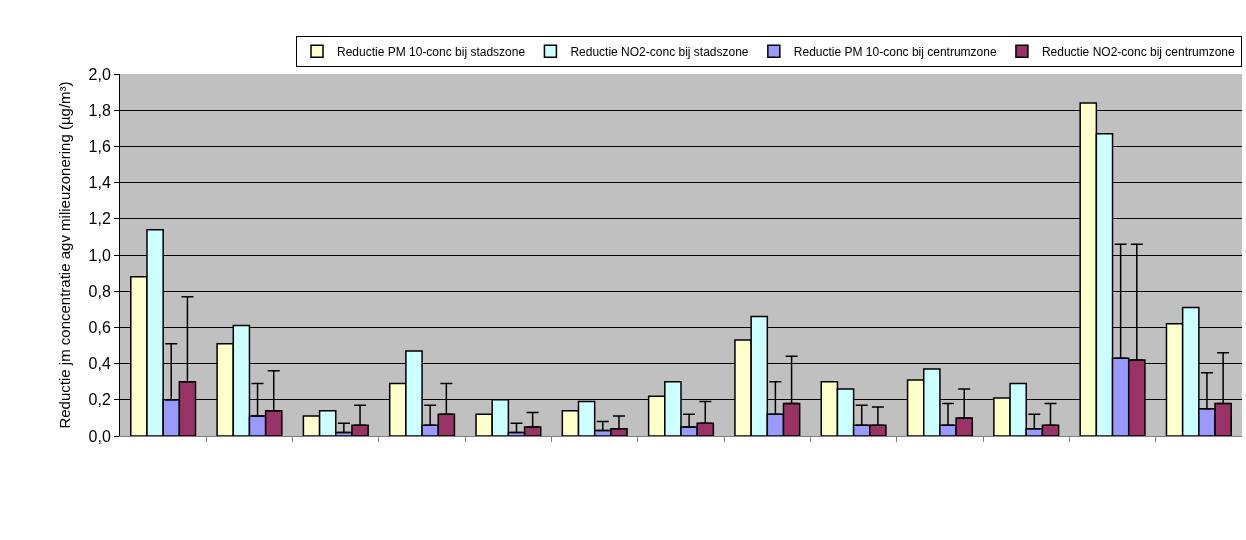 The image size is (1246, 540). Describe the element at coordinates (99, 146) in the screenshot. I see `y-tick-label: 1,6` at that location.